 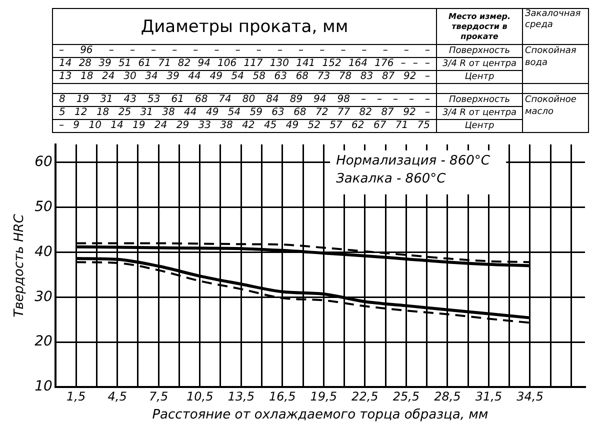 What do you see at coordinates (555, 113) in the screenshot?
I see `text: Спокойное масло` at bounding box center [555, 113].